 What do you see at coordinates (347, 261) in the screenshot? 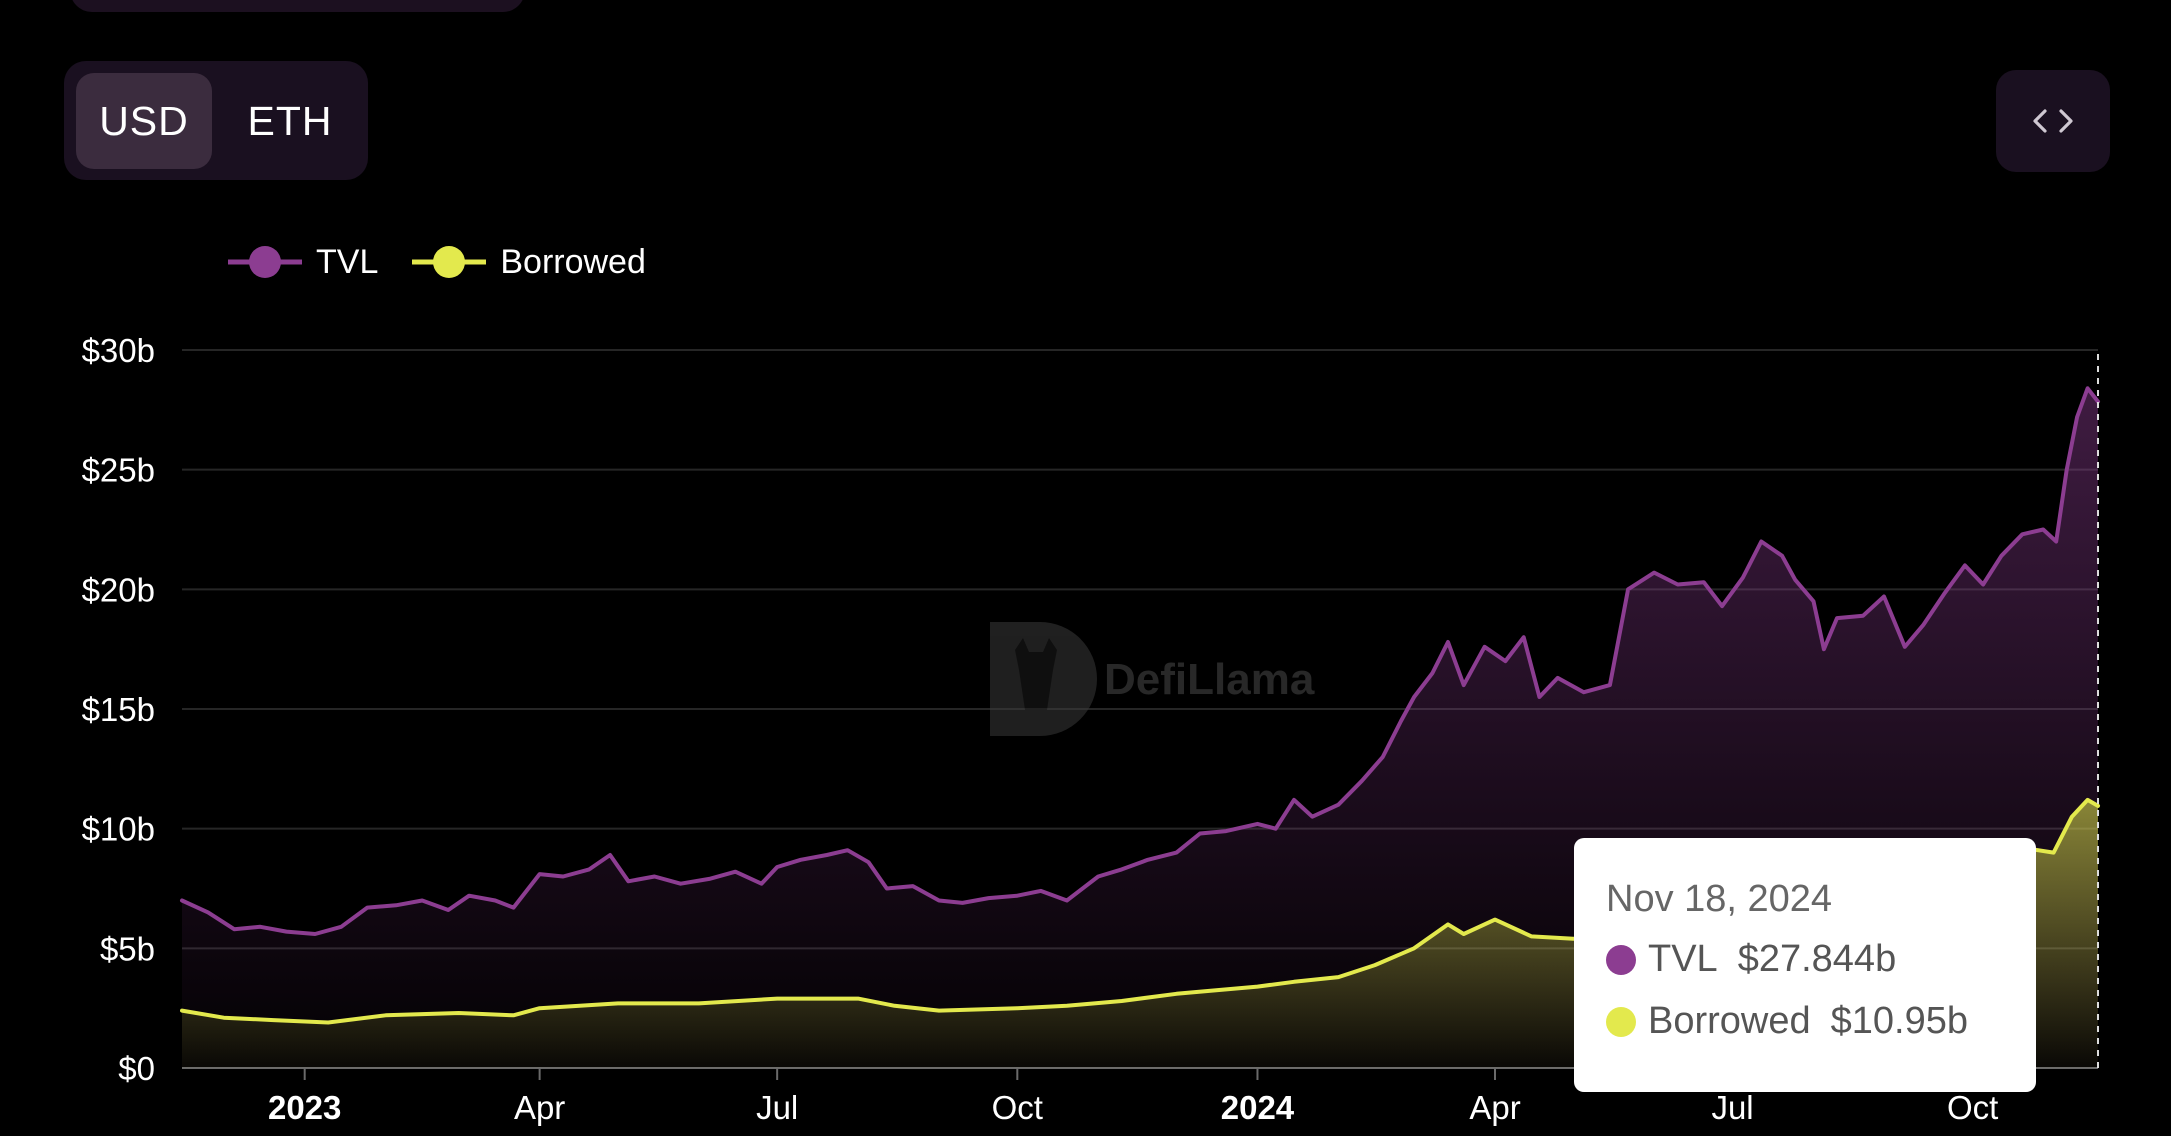
I see `legend-label-tvl: TVL` at bounding box center [347, 261].